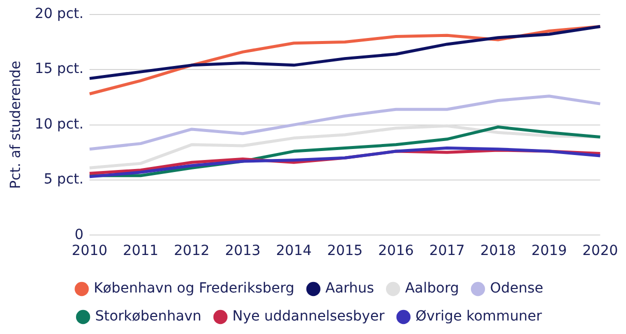  What do you see at coordinates (64, 180) in the screenshot?
I see `y-tick-label: 5 pct.` at bounding box center [64, 180].